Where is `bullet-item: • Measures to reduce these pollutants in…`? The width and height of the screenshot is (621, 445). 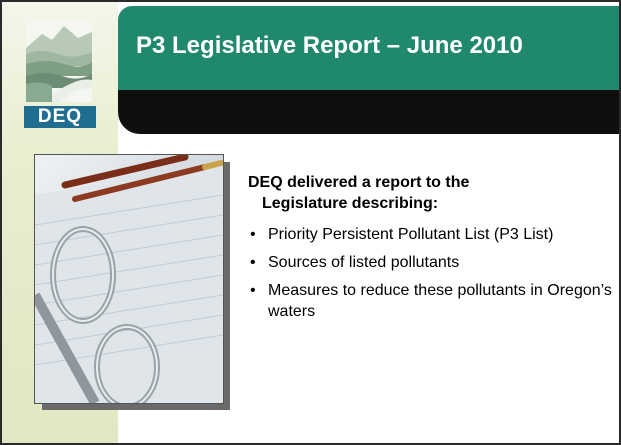 bullet-item: • Measures to reduce these pollutants in… is located at coordinates (430, 301).